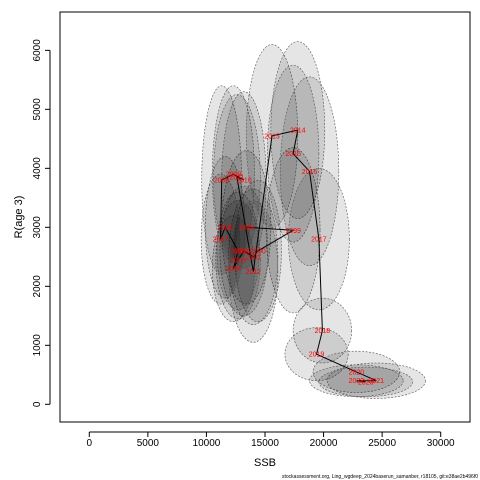  What do you see at coordinates (37, 50) in the screenshot?
I see `y-tick-label-6000: 6000` at bounding box center [37, 50].